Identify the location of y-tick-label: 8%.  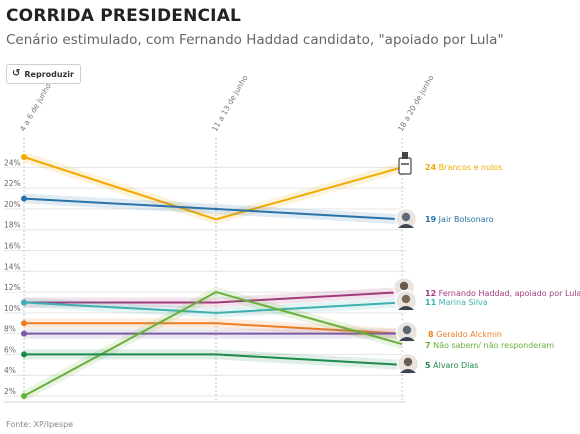
(10, 329).